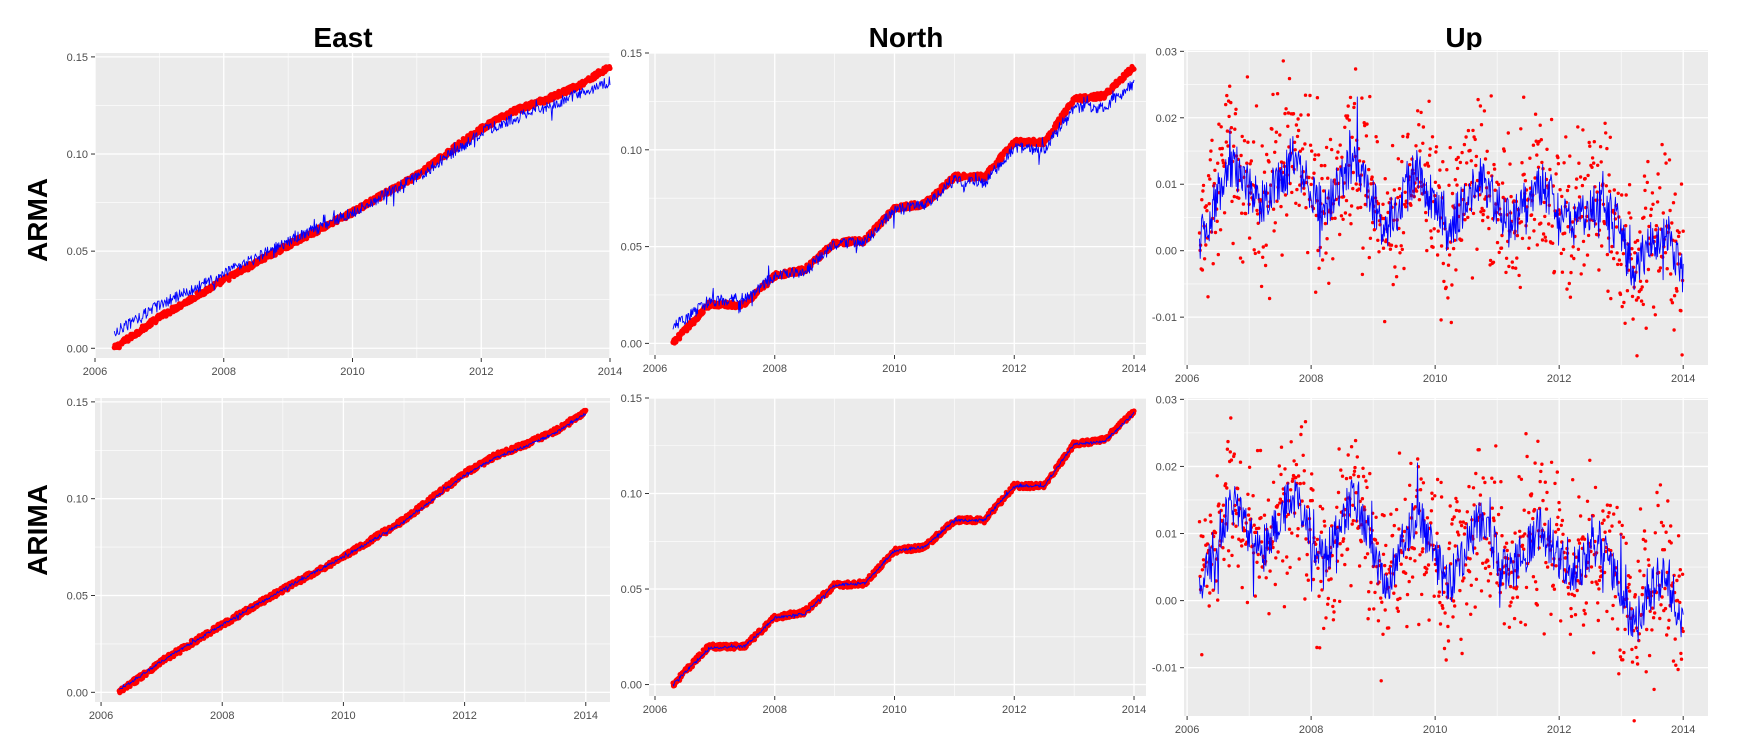  Describe the element at coordinates (1187, 730) in the screenshot. I see `x-tick-label: 2006` at that location.